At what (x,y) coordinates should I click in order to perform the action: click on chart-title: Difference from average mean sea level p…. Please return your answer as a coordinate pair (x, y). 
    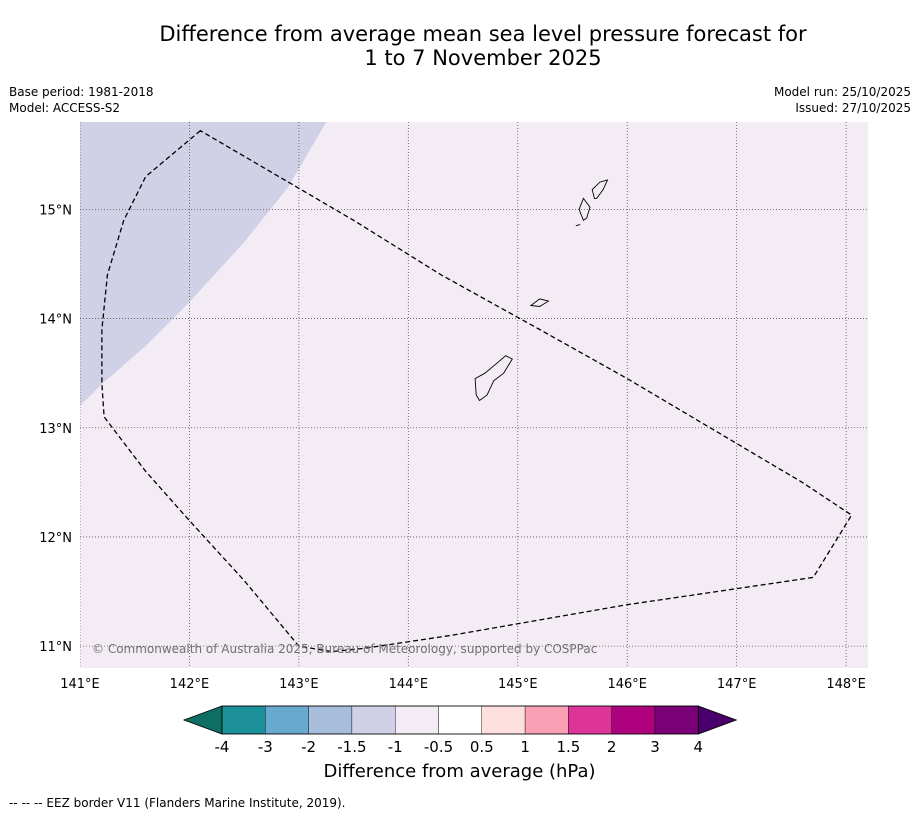
    Looking at the image, I should click on (483, 46).